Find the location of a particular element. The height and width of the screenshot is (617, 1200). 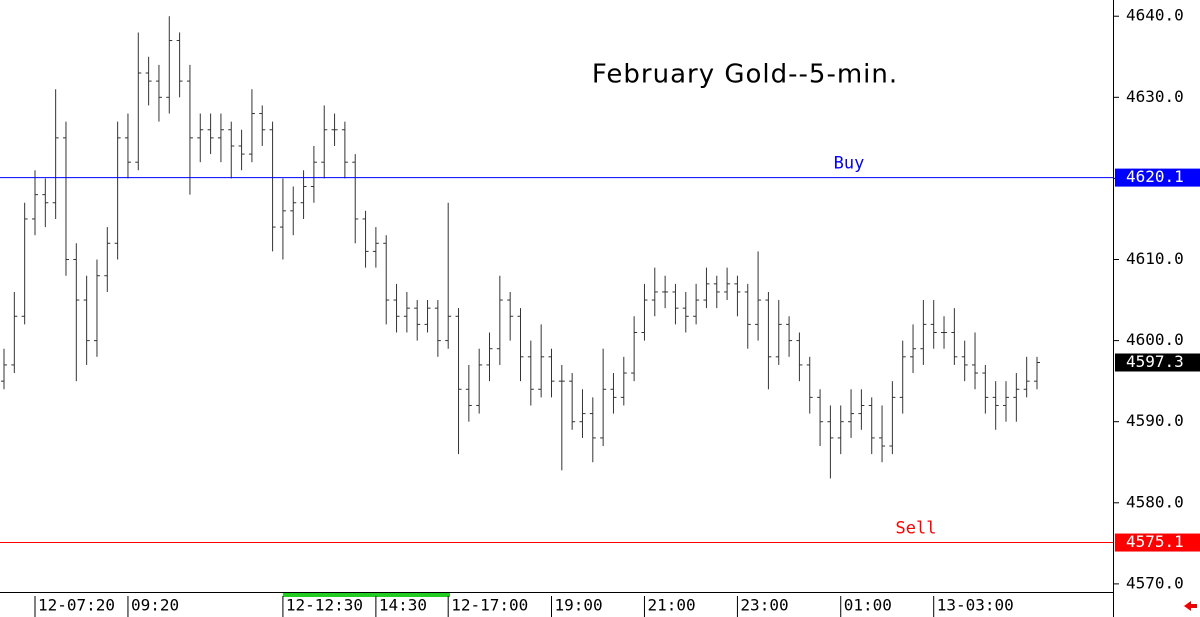

last-price-label: 4597.3 is located at coordinates (1155, 361).